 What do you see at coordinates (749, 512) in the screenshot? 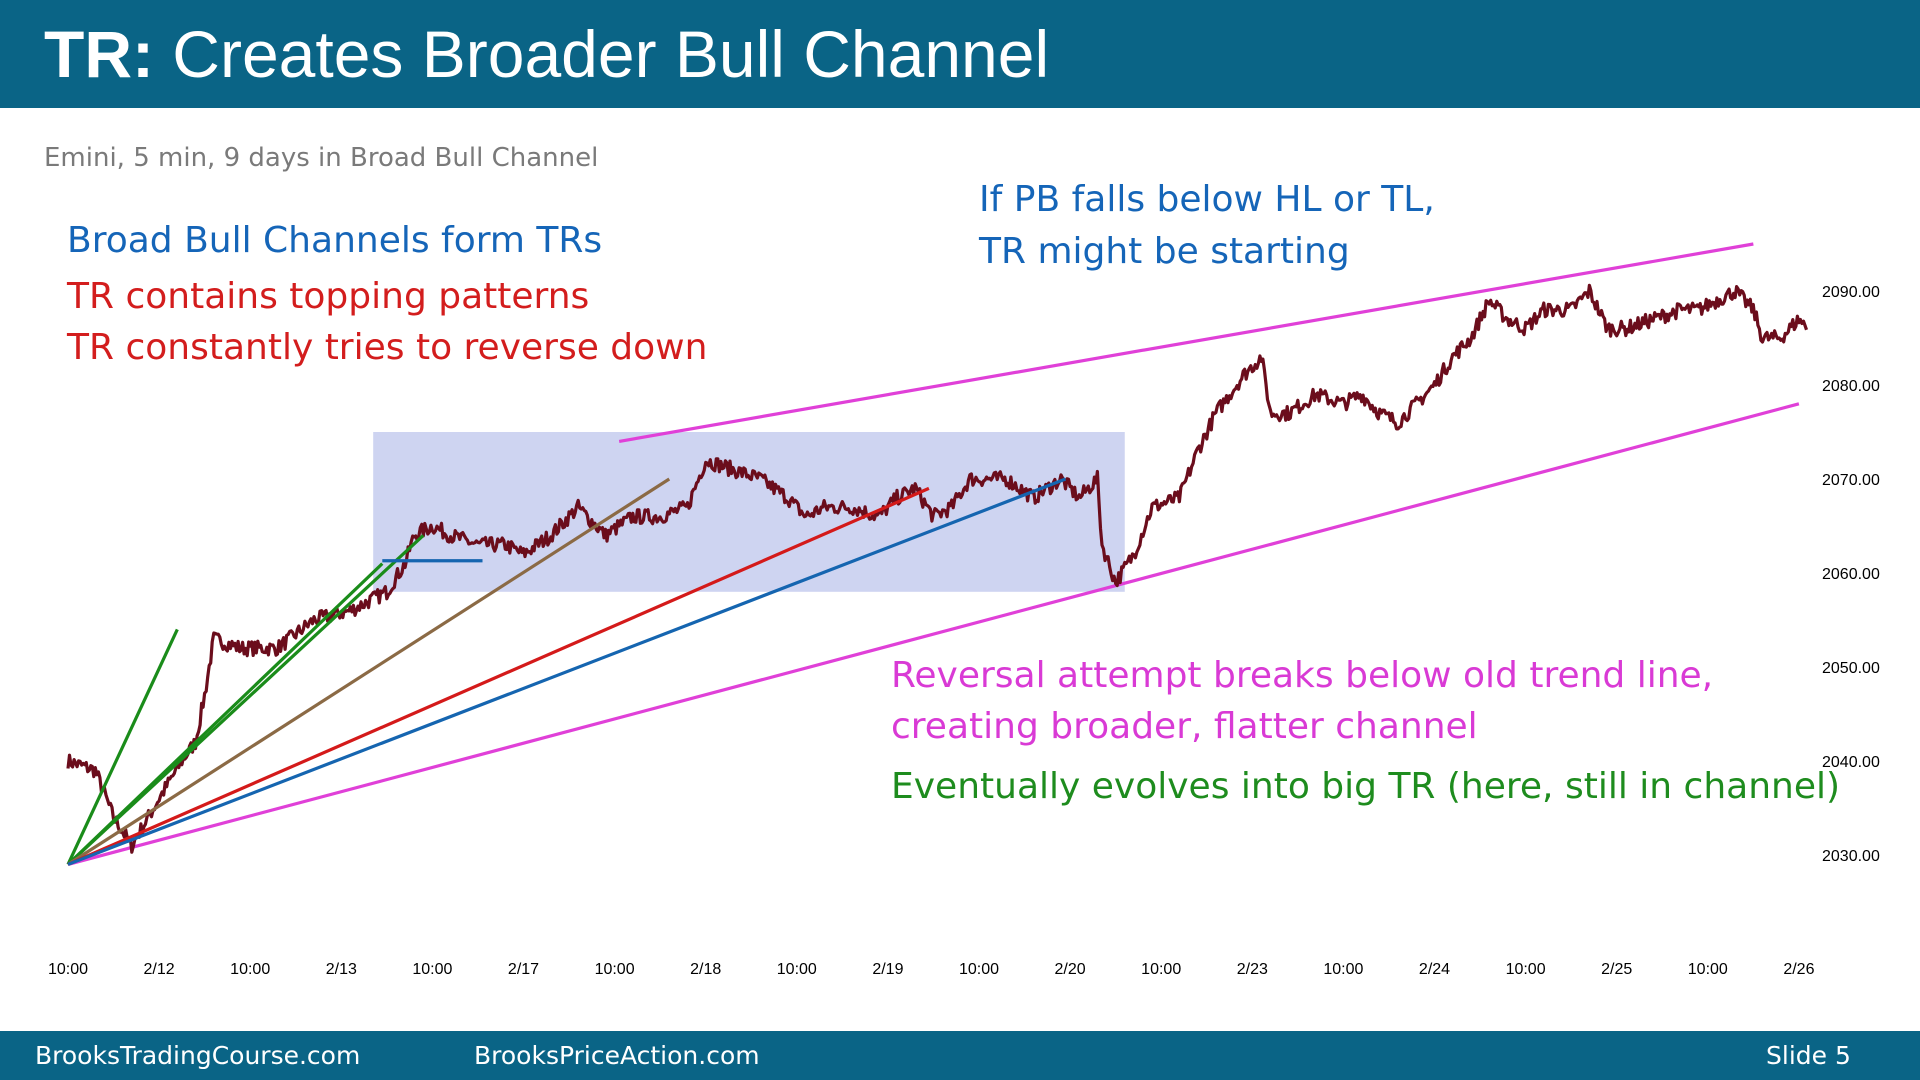
I see `trading-range-box` at bounding box center [749, 512].